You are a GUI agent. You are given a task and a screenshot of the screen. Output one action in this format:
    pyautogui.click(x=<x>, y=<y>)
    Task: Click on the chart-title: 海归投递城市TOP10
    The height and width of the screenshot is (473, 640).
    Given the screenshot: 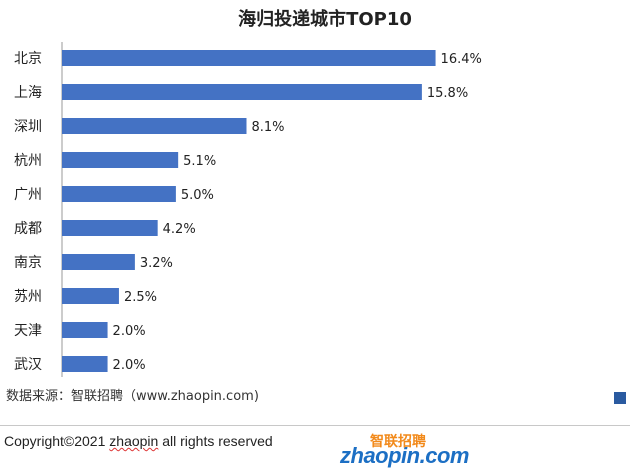 What is the action you would take?
    pyautogui.click(x=325, y=19)
    